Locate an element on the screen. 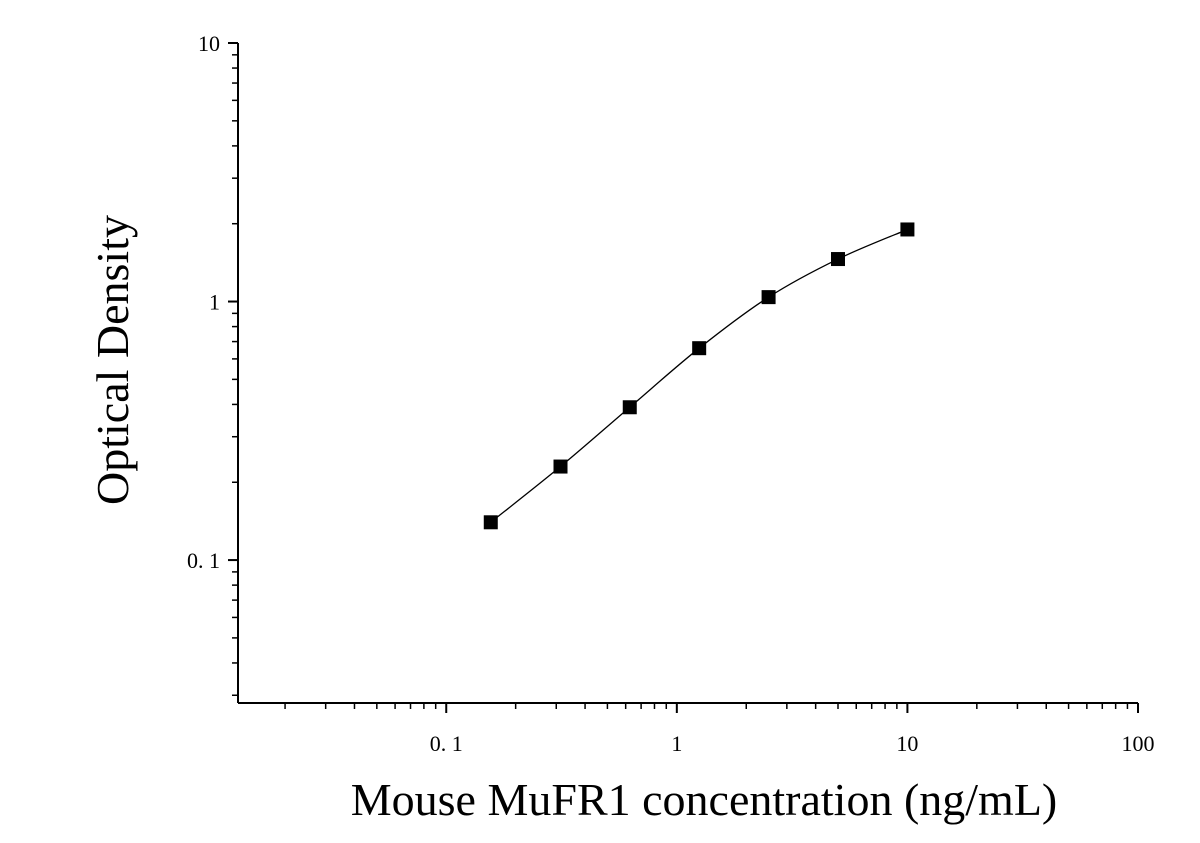 This screenshot has height=843, width=1200. y-tick-label: 1 is located at coordinates (214, 302).